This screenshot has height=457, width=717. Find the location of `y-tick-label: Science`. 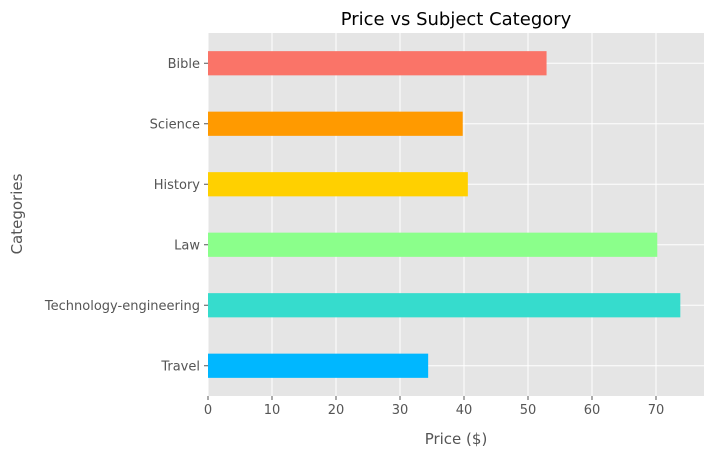

y-tick-label: Science is located at coordinates (175, 124).